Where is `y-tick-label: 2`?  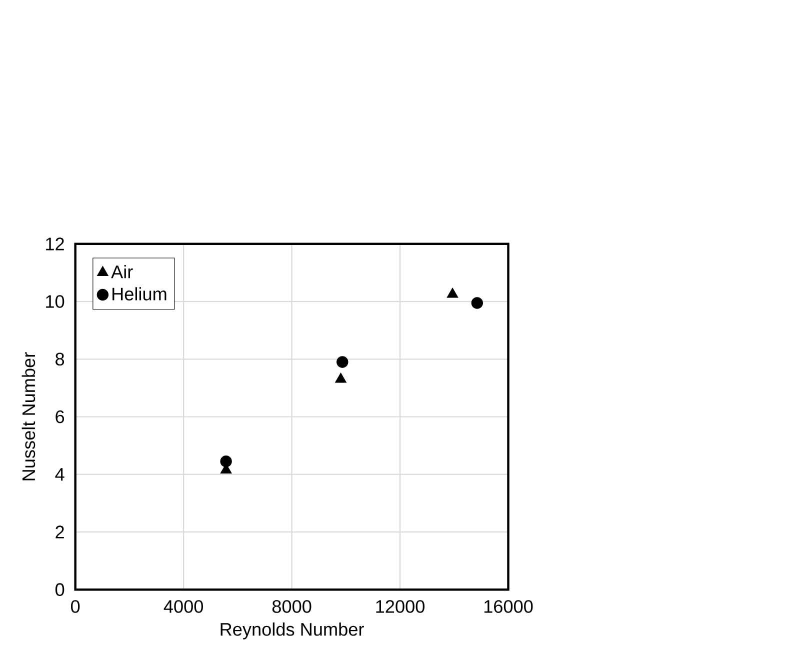
y-tick-label: 2 is located at coordinates (60, 532).